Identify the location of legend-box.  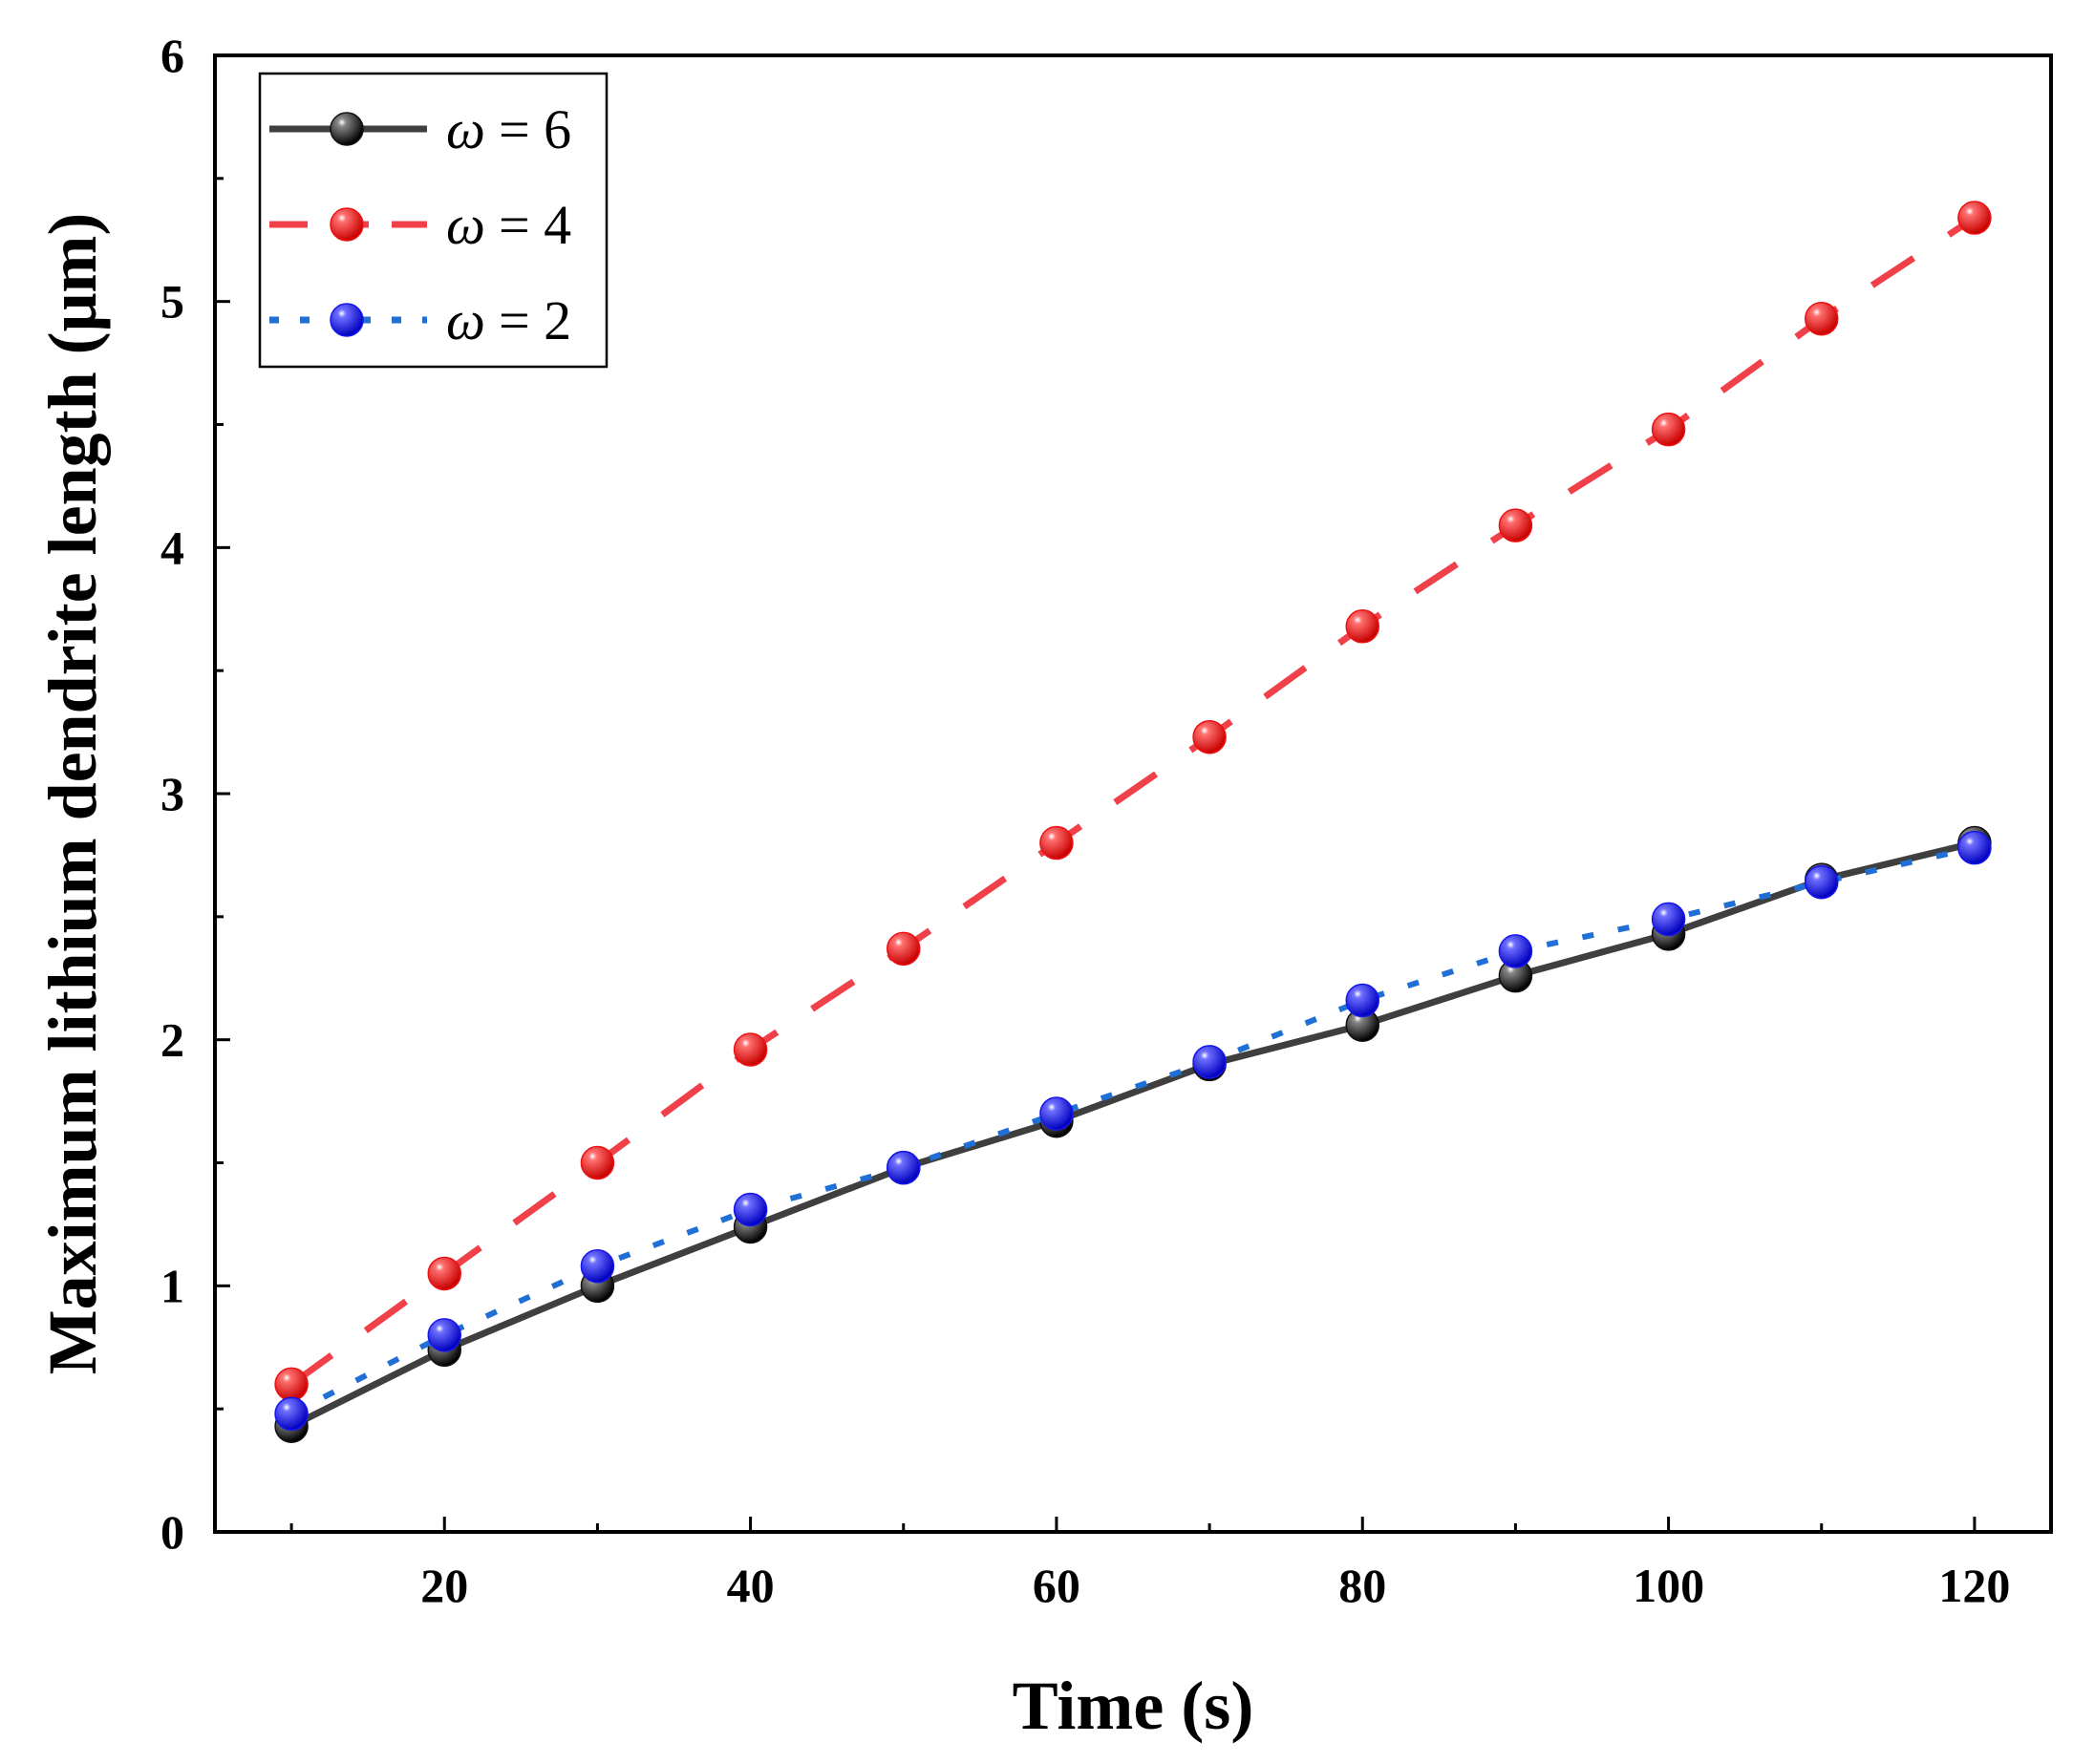
(433, 220).